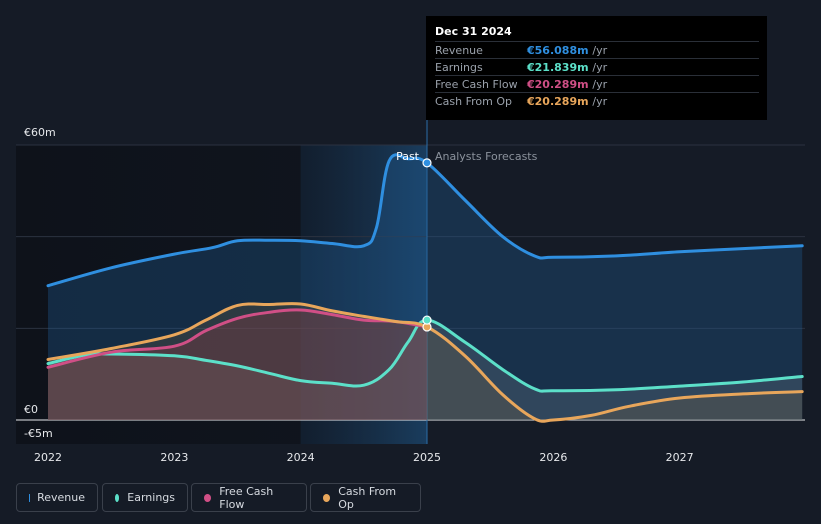 The width and height of the screenshot is (821, 524). What do you see at coordinates (474, 101) in the screenshot?
I see `tooltip-label: Cash From Op` at bounding box center [474, 101].